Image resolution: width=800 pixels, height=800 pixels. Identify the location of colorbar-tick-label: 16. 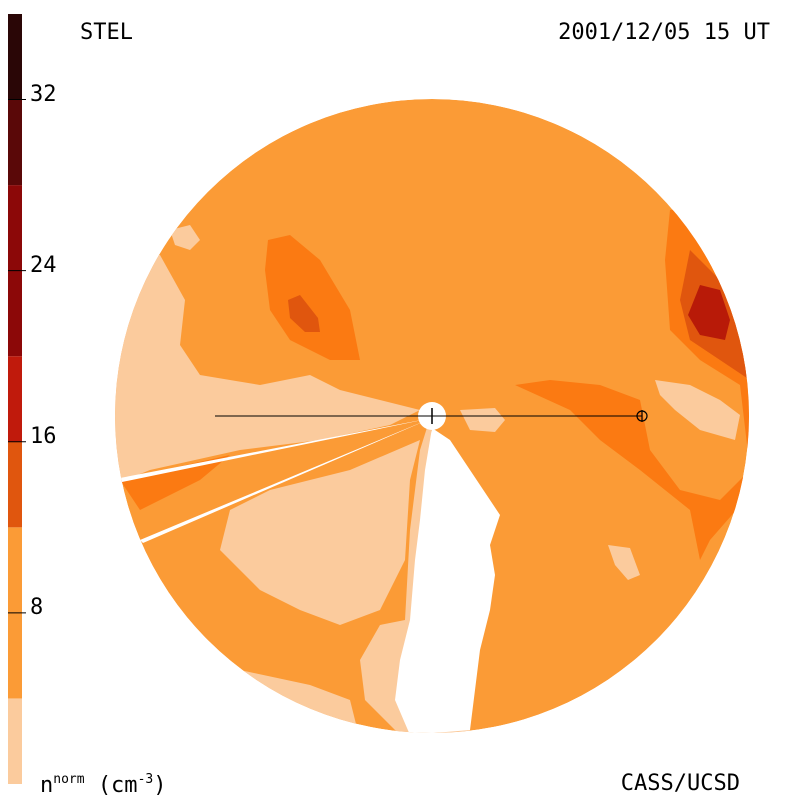
(43, 436).